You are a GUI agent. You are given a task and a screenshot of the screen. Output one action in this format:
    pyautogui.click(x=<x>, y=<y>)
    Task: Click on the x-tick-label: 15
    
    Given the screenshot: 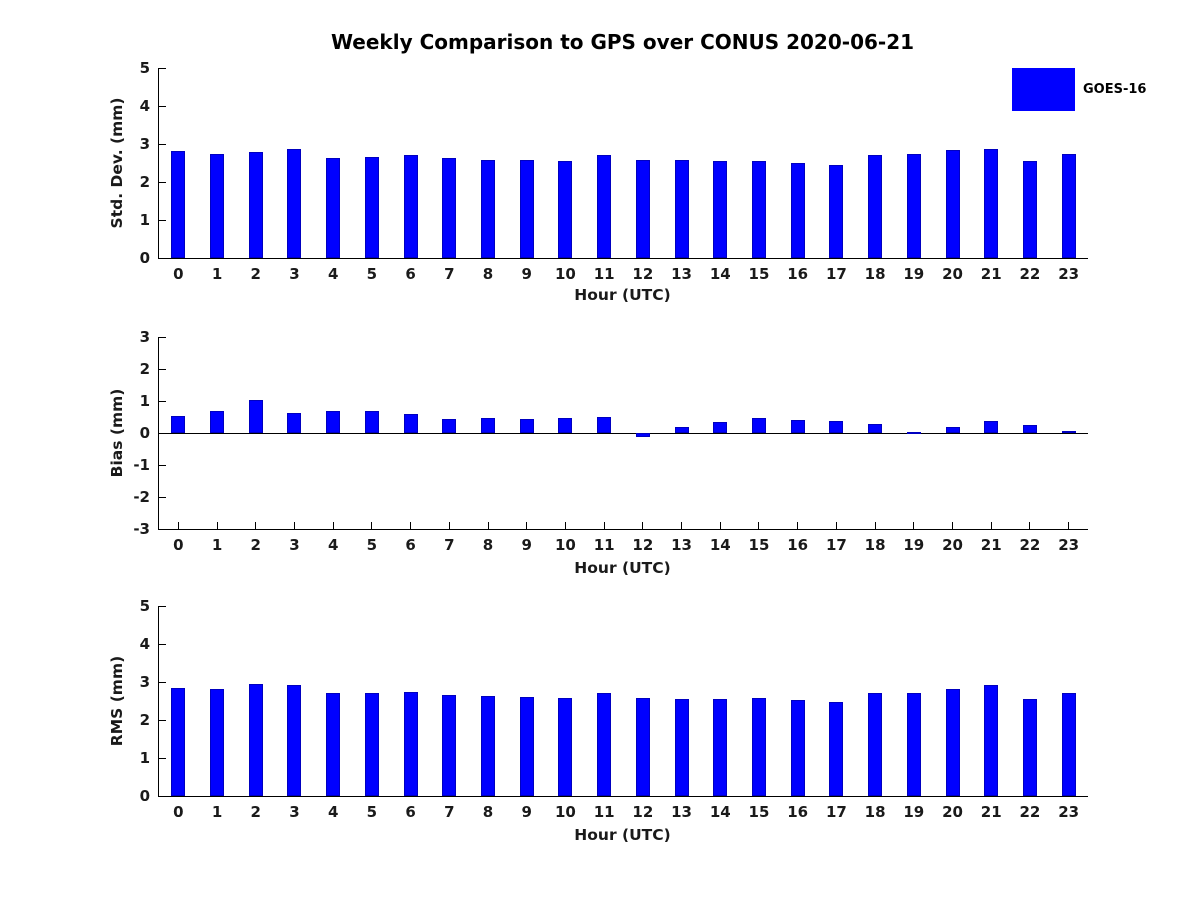 What is the action you would take?
    pyautogui.click(x=759, y=274)
    